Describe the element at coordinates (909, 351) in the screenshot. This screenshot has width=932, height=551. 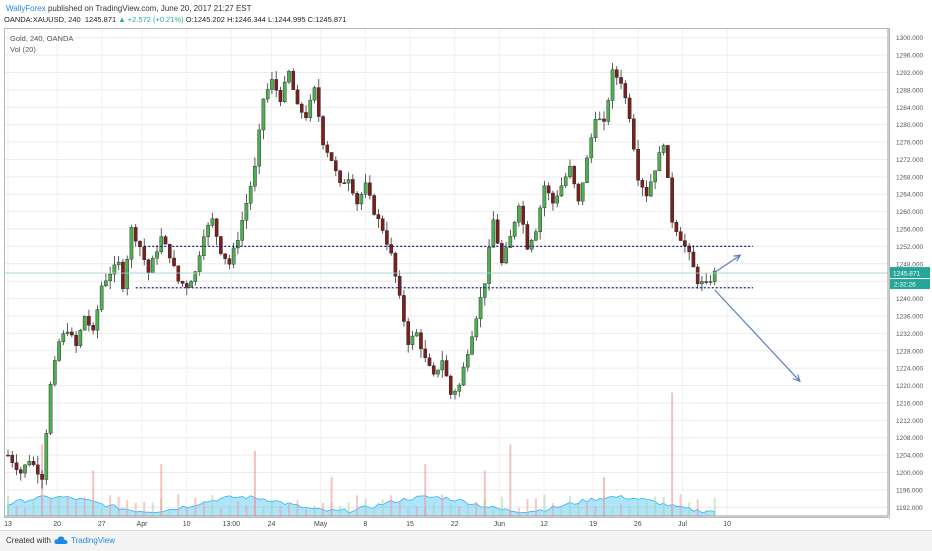
I see `y-tick-label: 1228.000` at that location.